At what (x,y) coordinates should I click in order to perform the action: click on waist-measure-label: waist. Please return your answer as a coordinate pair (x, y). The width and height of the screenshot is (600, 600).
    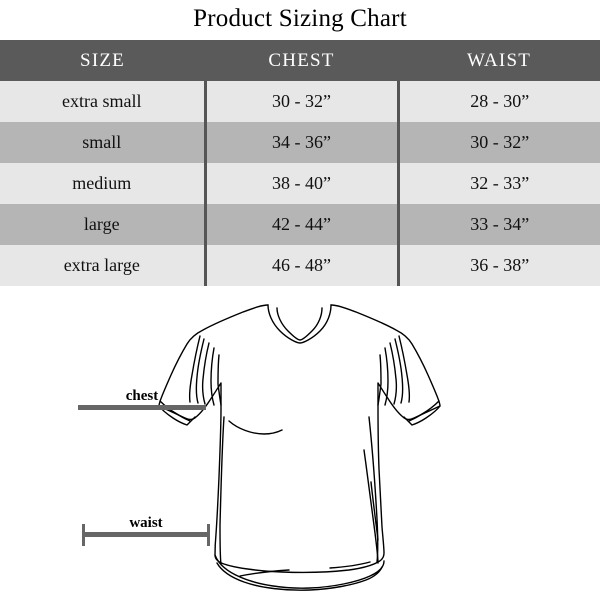
    Looking at the image, I should click on (145, 523).